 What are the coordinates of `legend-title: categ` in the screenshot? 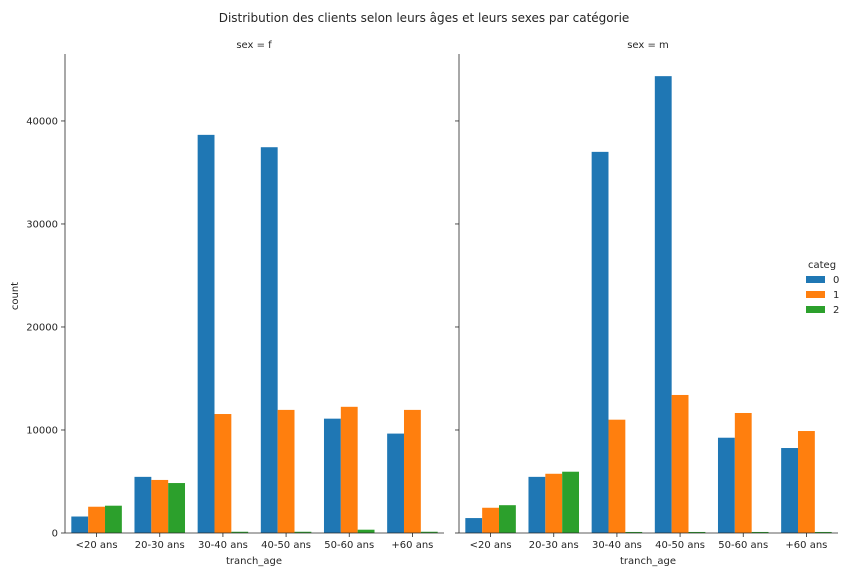 It's located at (822, 265).